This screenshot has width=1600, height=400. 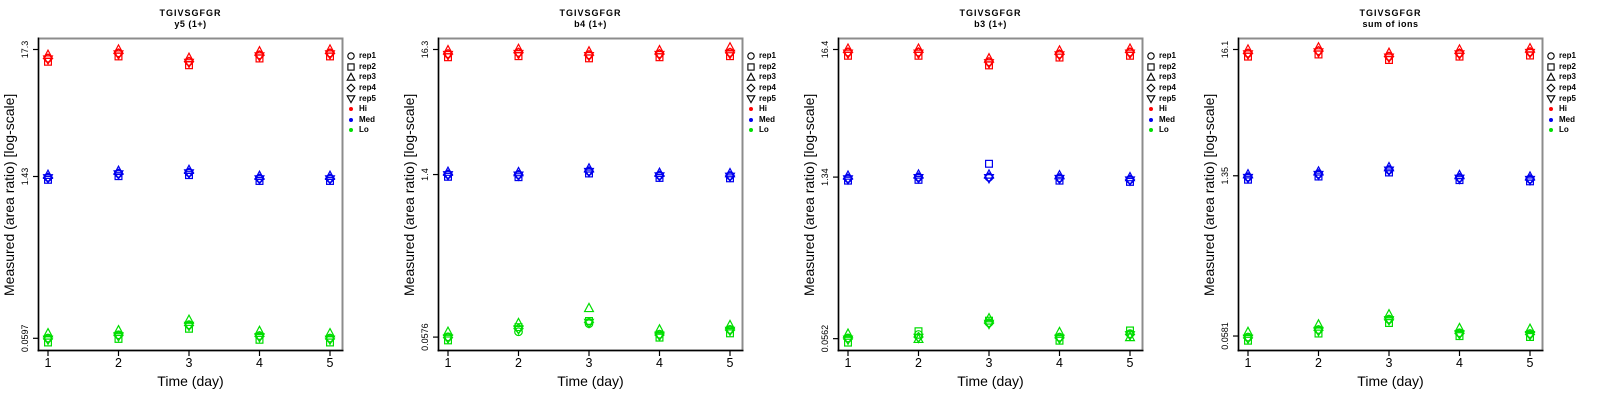 What do you see at coordinates (1551, 77) in the screenshot?
I see `rep3-triangle-up-icon` at bounding box center [1551, 77].